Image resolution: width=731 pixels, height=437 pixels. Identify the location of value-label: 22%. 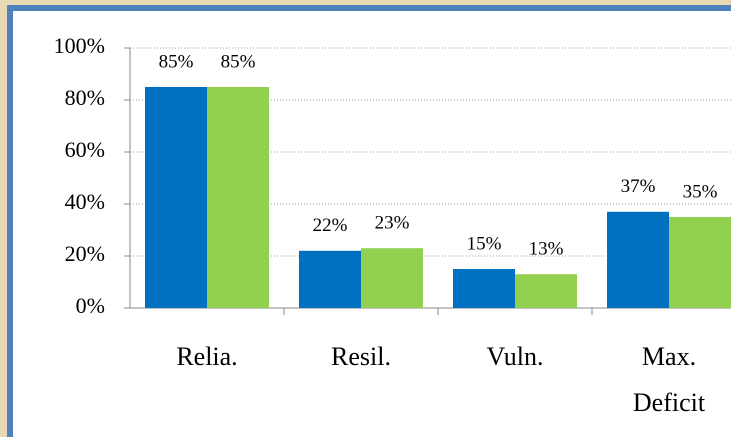
(330, 225).